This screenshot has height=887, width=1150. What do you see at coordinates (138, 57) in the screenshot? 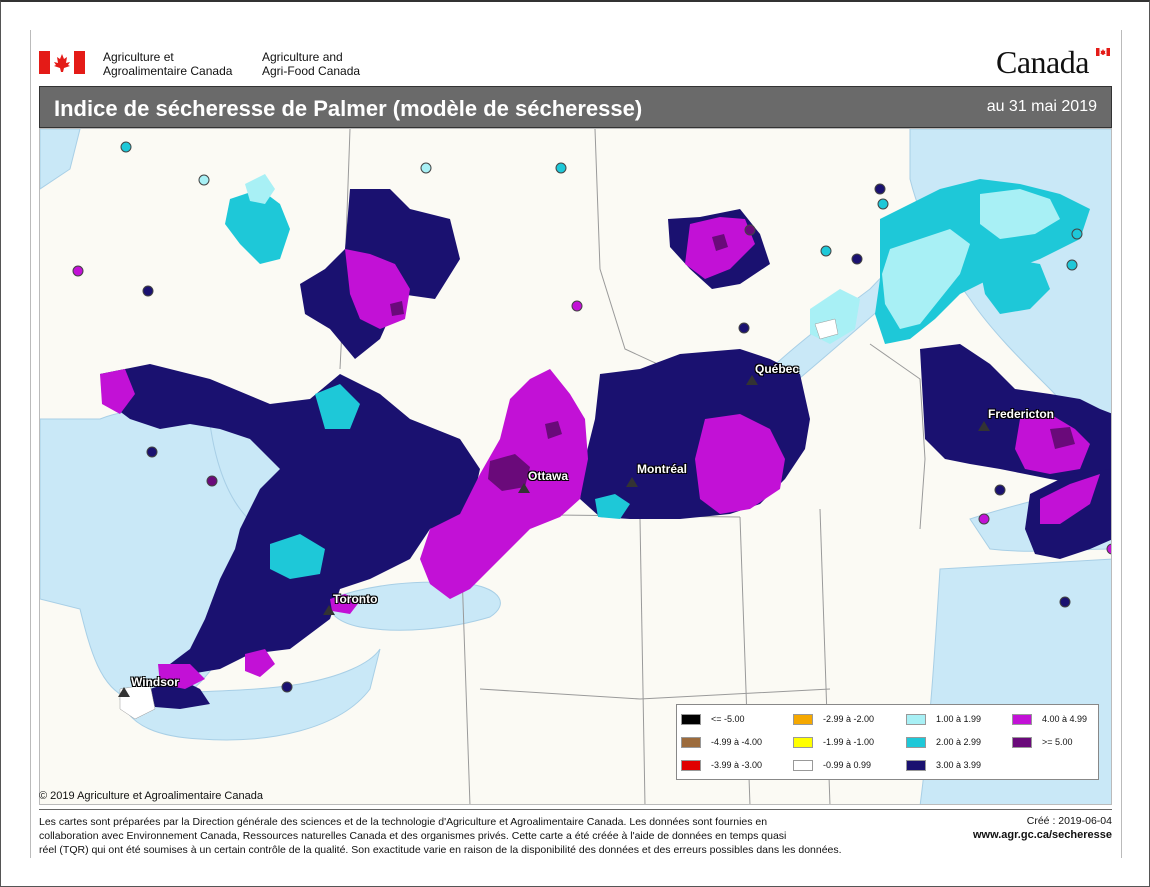
I see `dept-fr-line1: Agriculture et` at bounding box center [138, 57].